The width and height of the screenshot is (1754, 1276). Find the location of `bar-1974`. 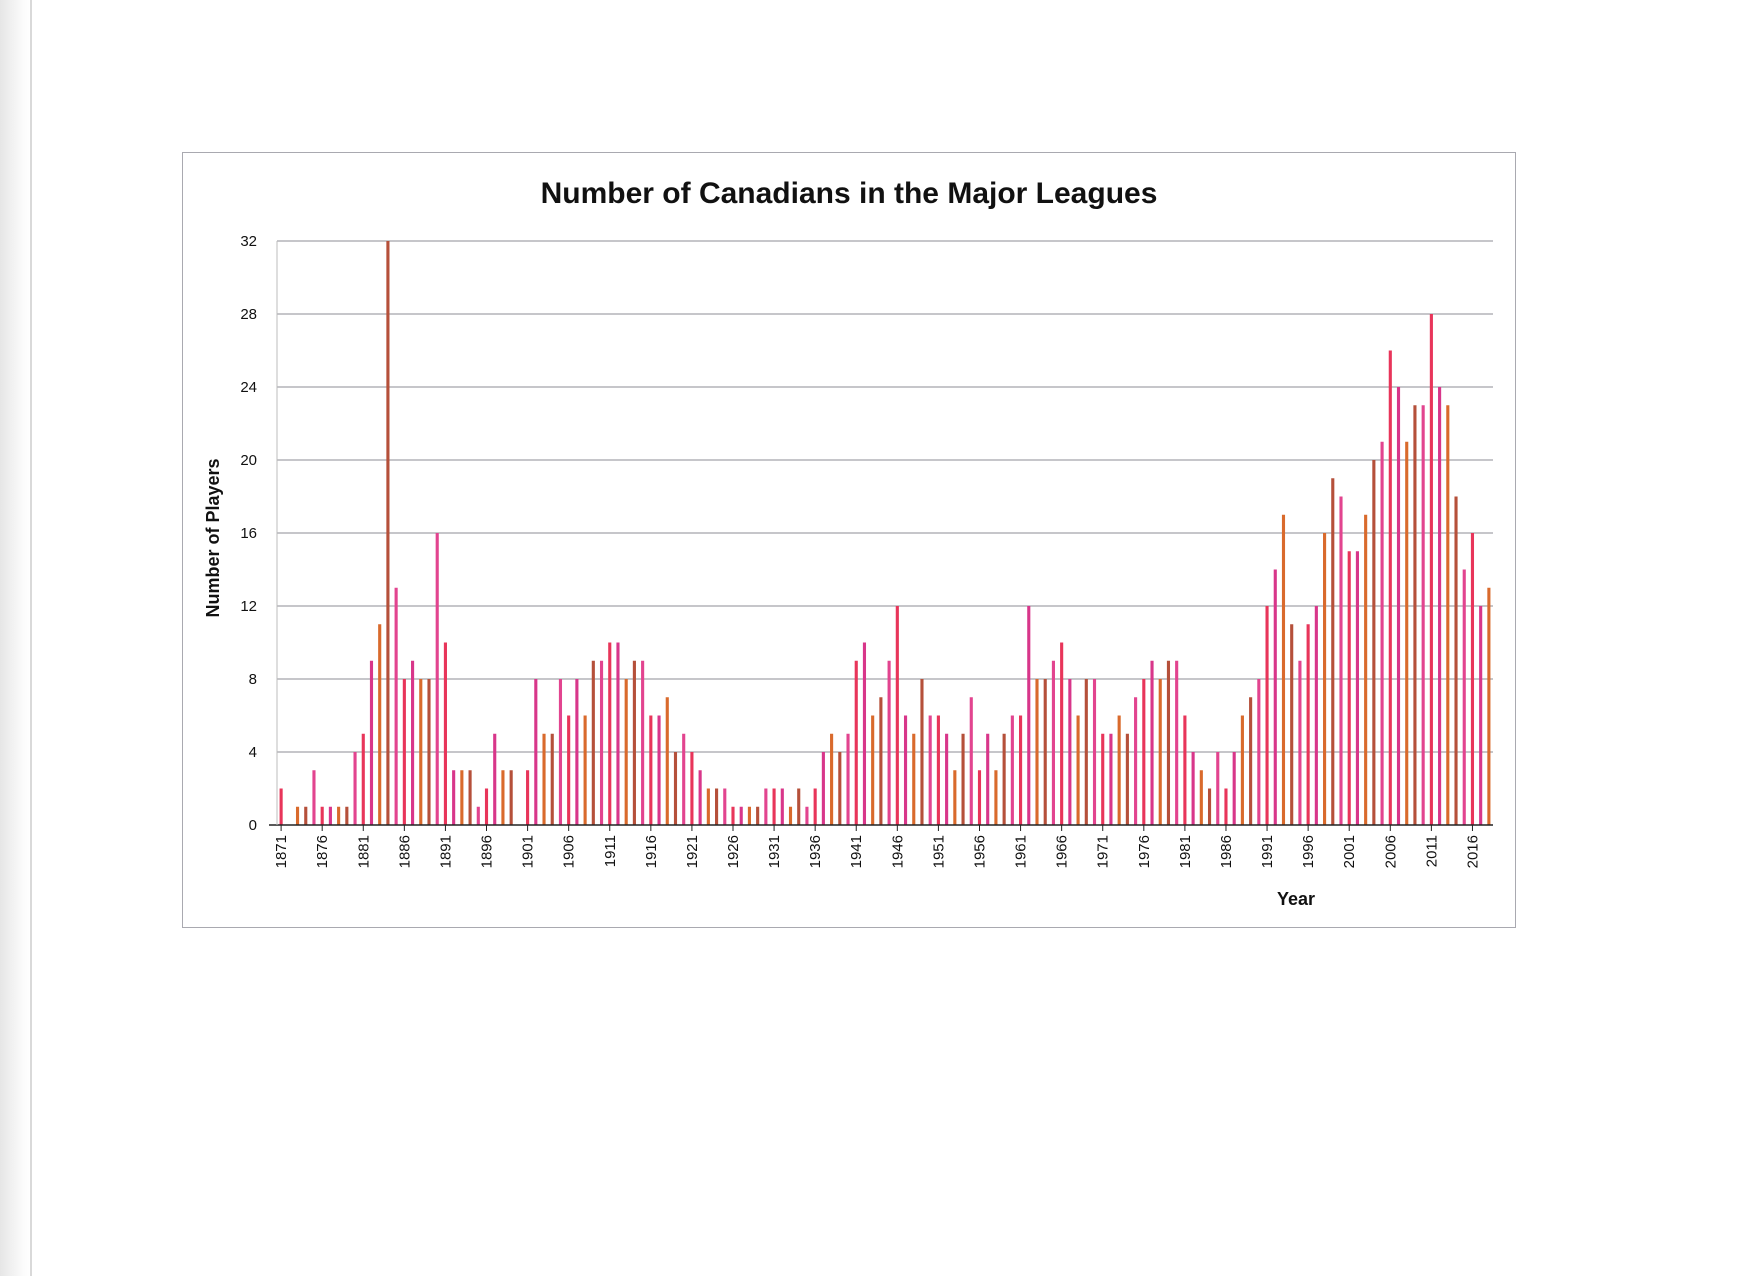

bar-1974 is located at coordinates (1127, 779).